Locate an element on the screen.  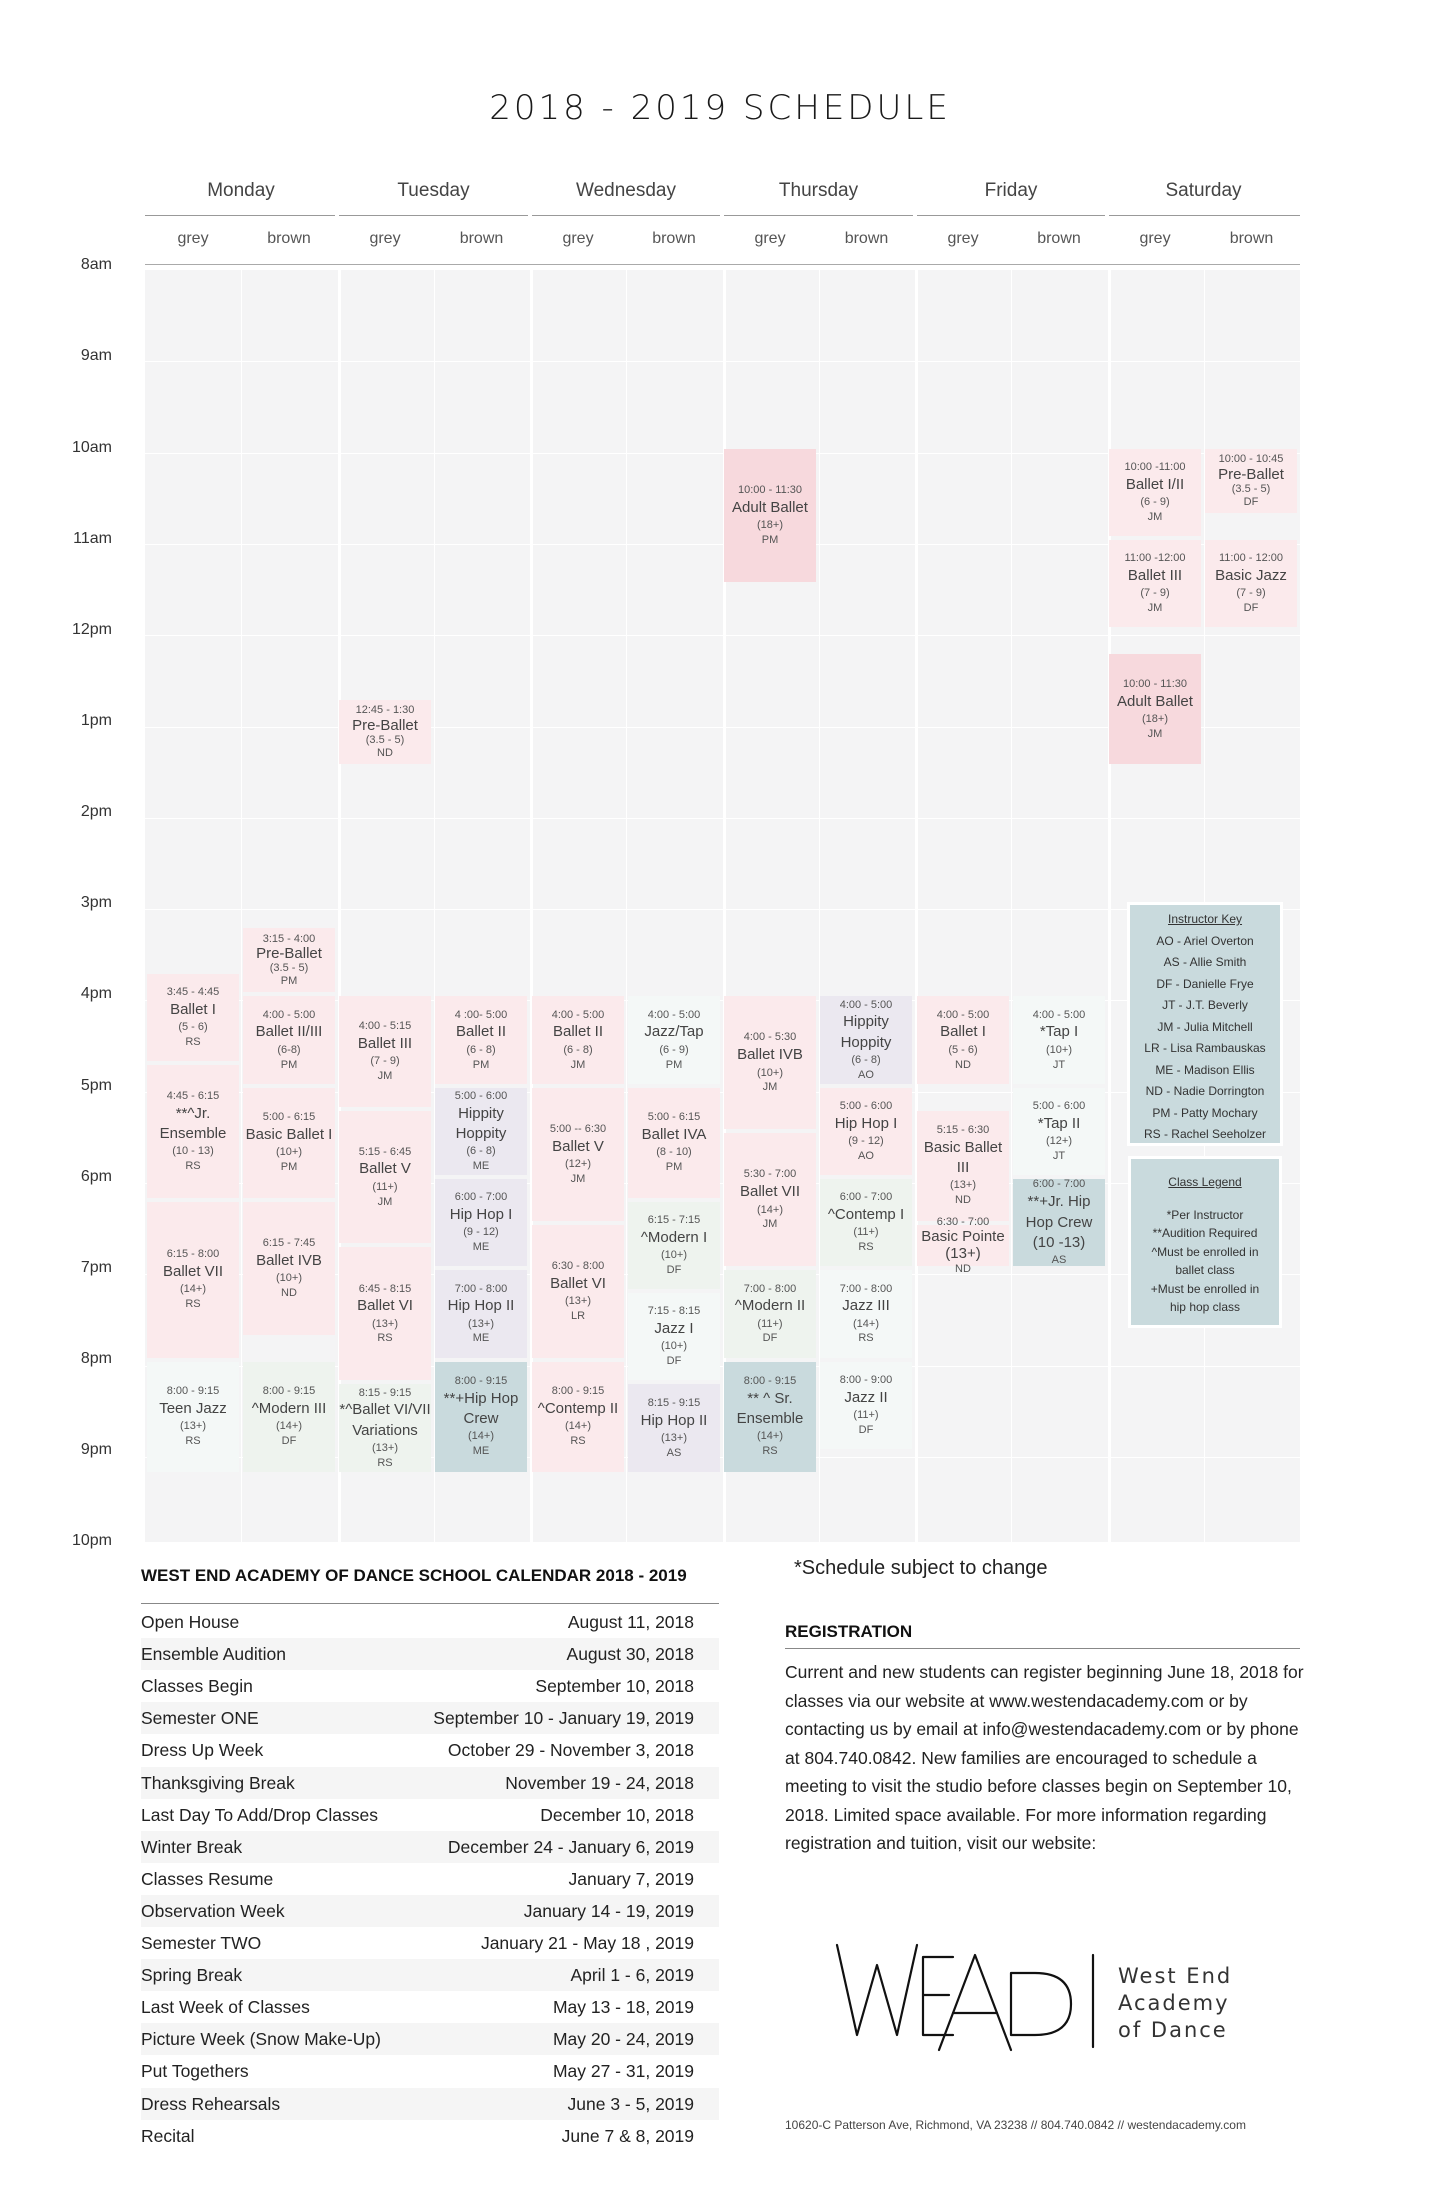
class-name: ^Contemp II is located at coordinates (578, 1409).